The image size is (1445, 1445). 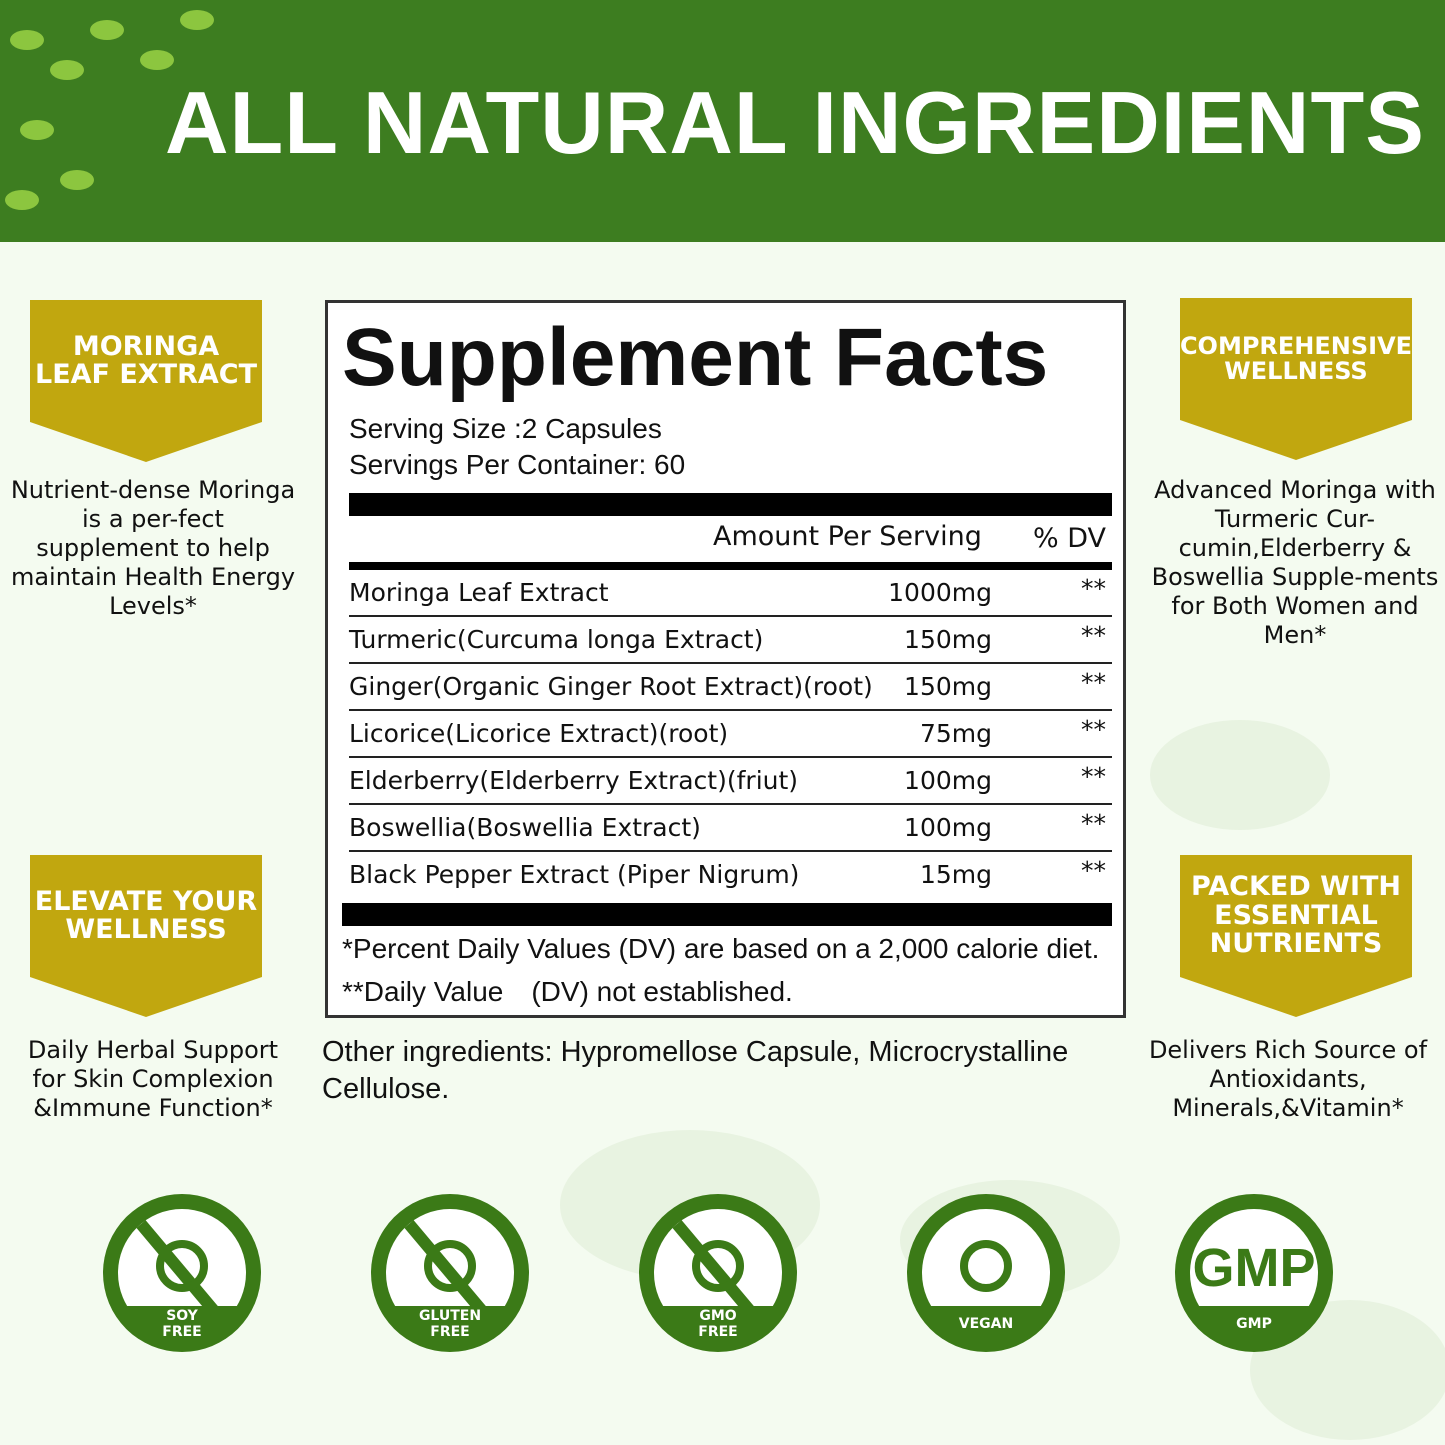 I want to click on svg-text: GLUTEN, so click(x=450, y=1316).